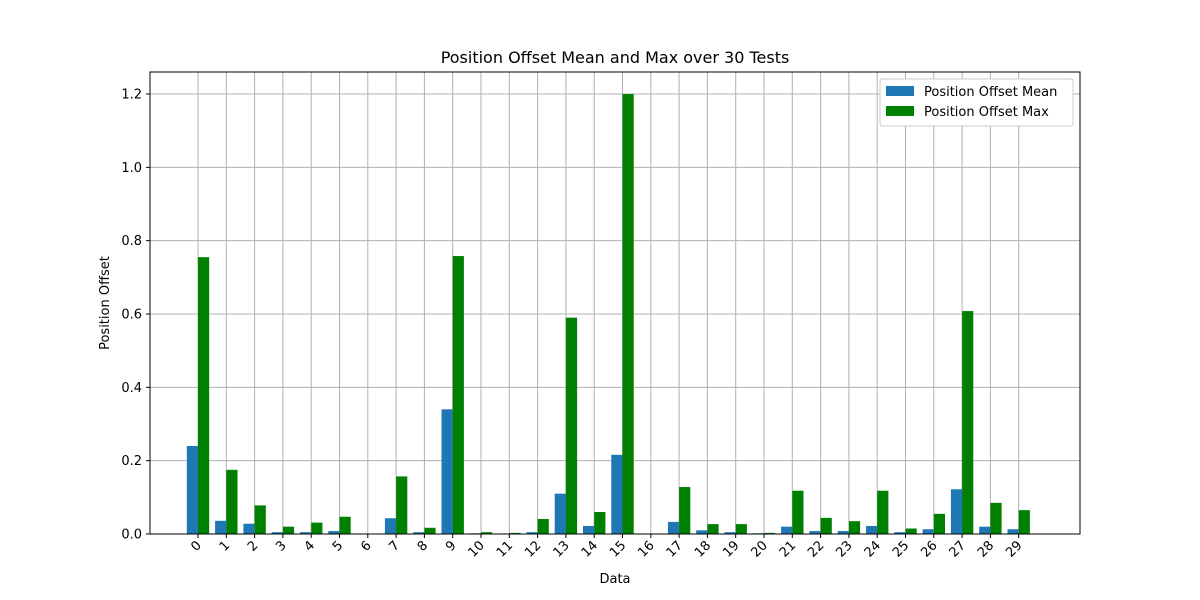  What do you see at coordinates (131, 315) in the screenshot?
I see `y-tick-label: 0.6` at bounding box center [131, 315].